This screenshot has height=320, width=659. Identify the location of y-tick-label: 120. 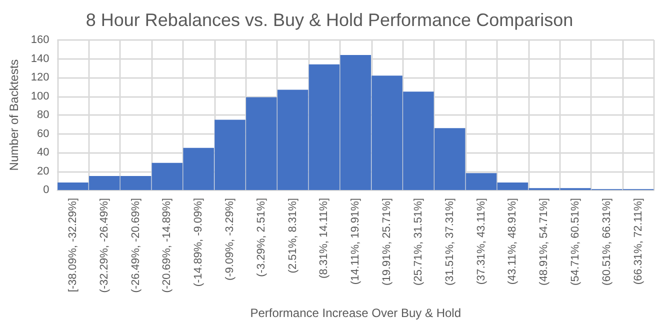
(40, 78).